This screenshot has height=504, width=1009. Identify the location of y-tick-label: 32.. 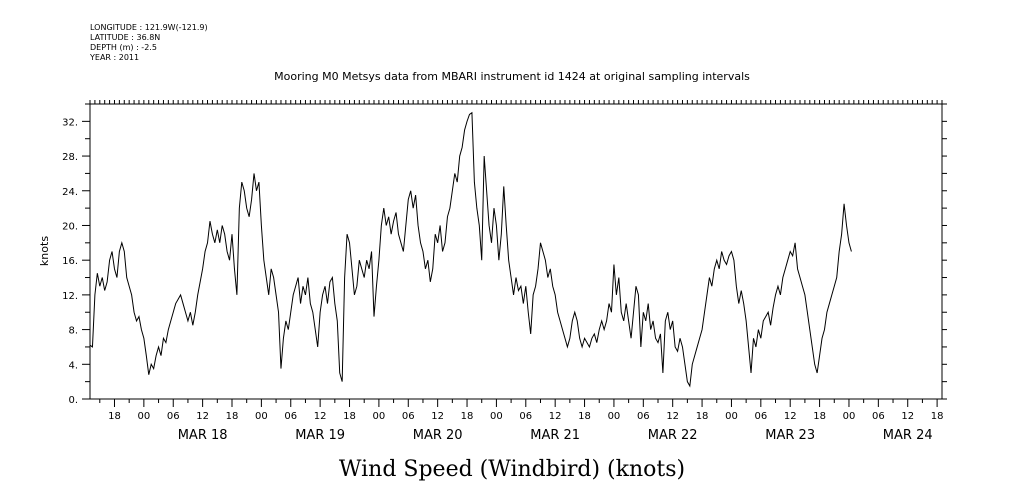
(70, 122).